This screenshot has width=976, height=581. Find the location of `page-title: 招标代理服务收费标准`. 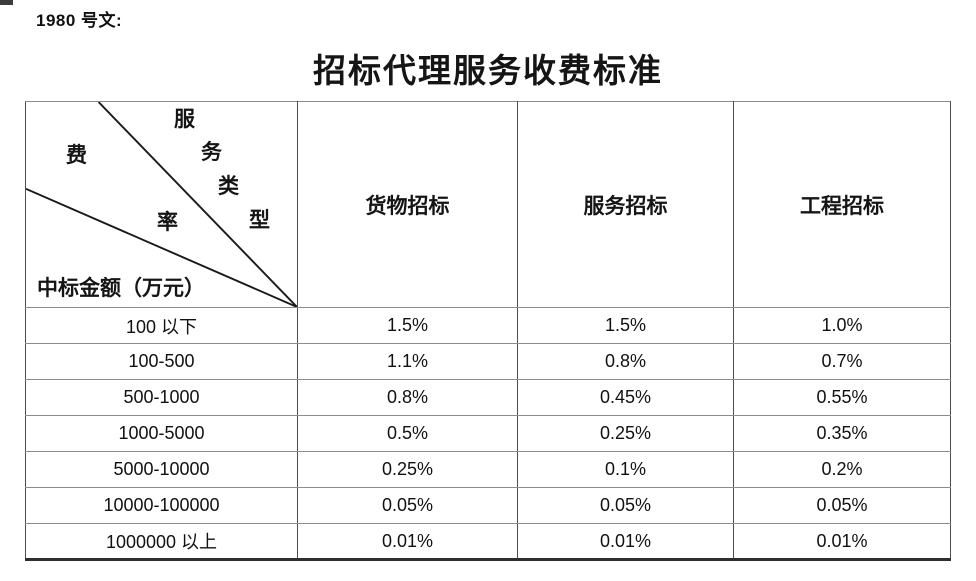

page-title: 招标代理服务收费标准 is located at coordinates (488, 72).